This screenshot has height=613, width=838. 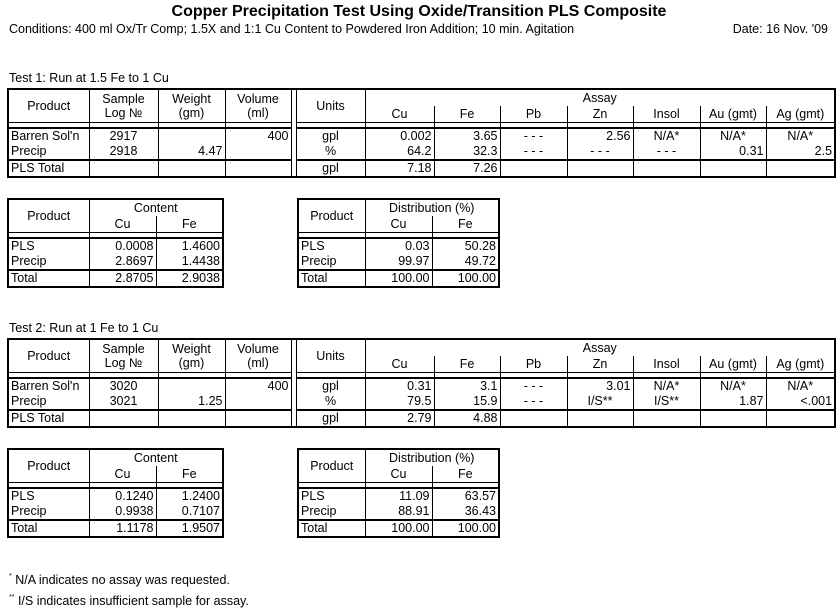 I want to click on cell-text: 88.91, so click(x=414, y=511).